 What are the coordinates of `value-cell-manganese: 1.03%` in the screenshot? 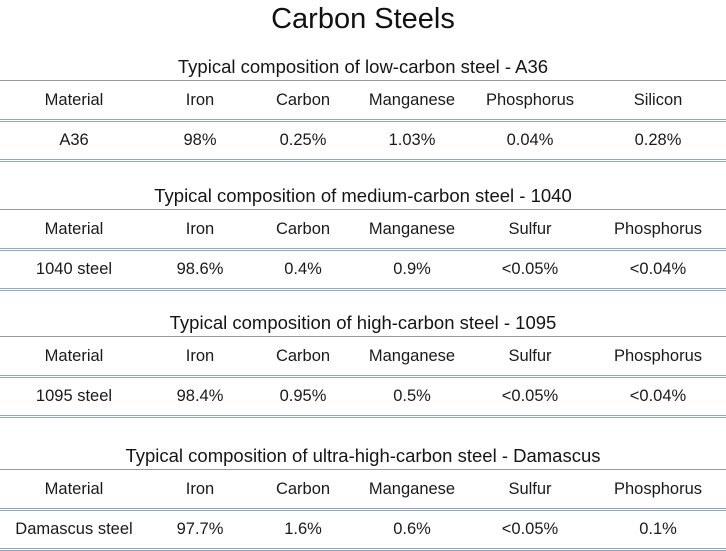 It's located at (412, 140).